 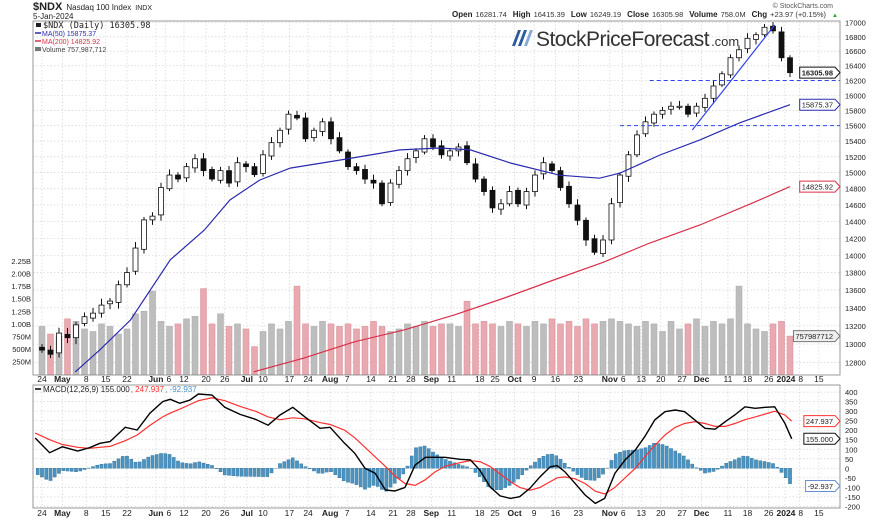 I want to click on macd-hist-marker: -92.937, so click(x=820, y=486).